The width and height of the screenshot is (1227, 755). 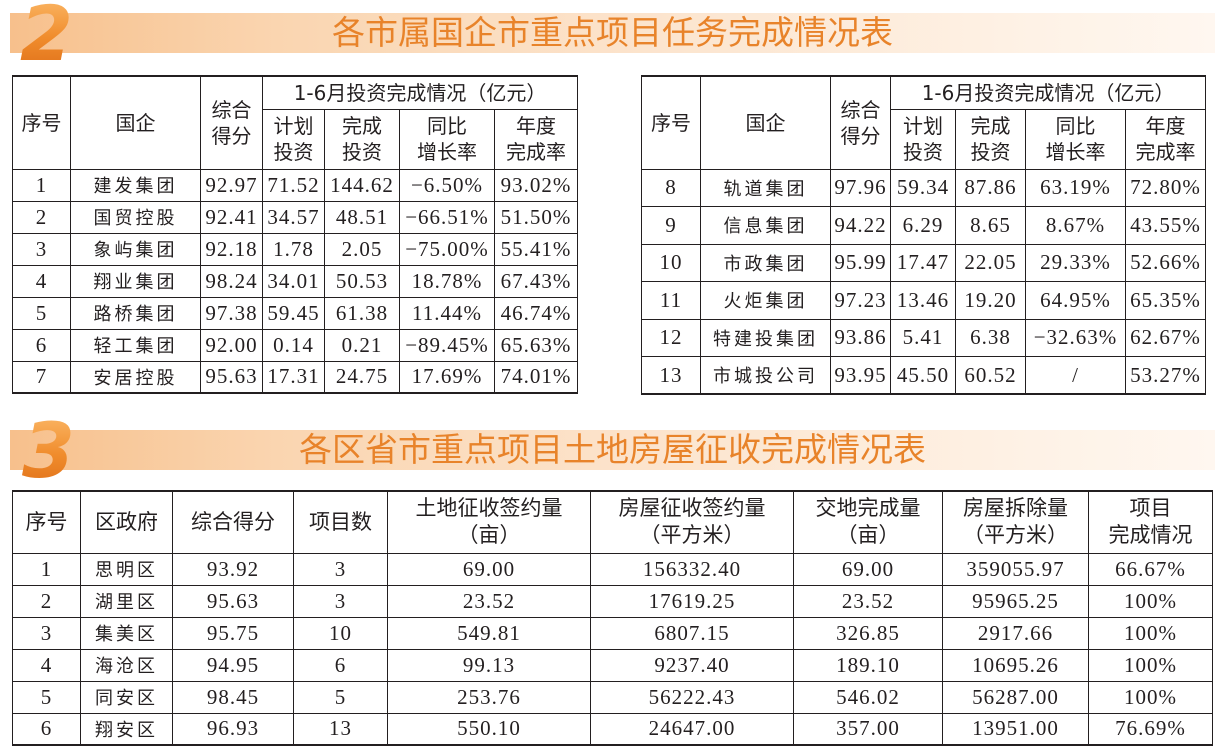 I want to click on header-land-sign: 土地征收签约量 （亩）, so click(x=489, y=522).